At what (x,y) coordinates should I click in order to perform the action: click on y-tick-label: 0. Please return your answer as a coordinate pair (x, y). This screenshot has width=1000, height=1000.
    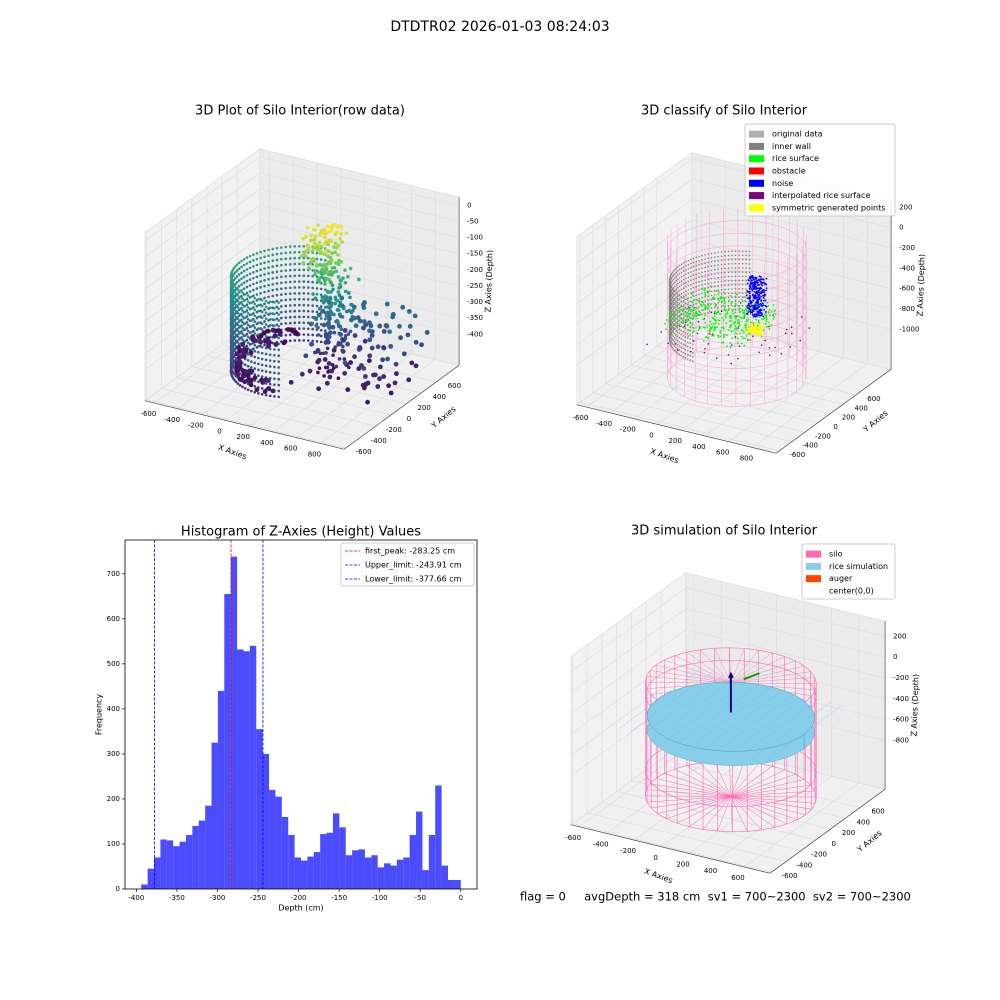
    Looking at the image, I should click on (835, 427).